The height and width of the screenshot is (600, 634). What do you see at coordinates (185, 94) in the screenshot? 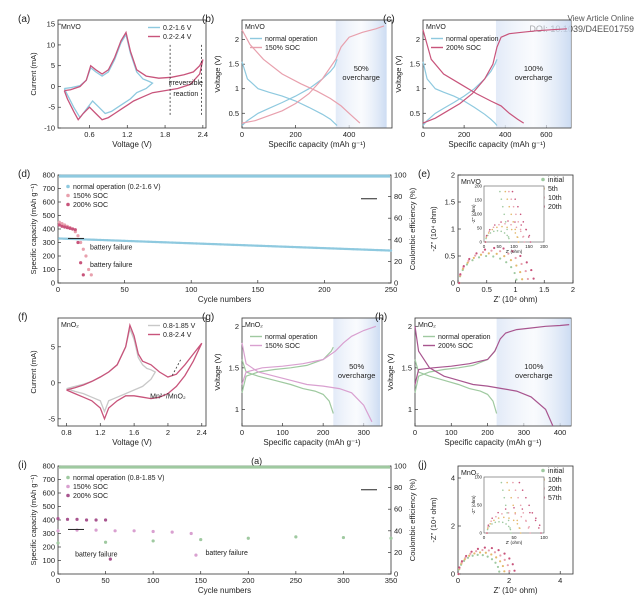
I see `irreversible-annotation: reaction` at bounding box center [185, 94].